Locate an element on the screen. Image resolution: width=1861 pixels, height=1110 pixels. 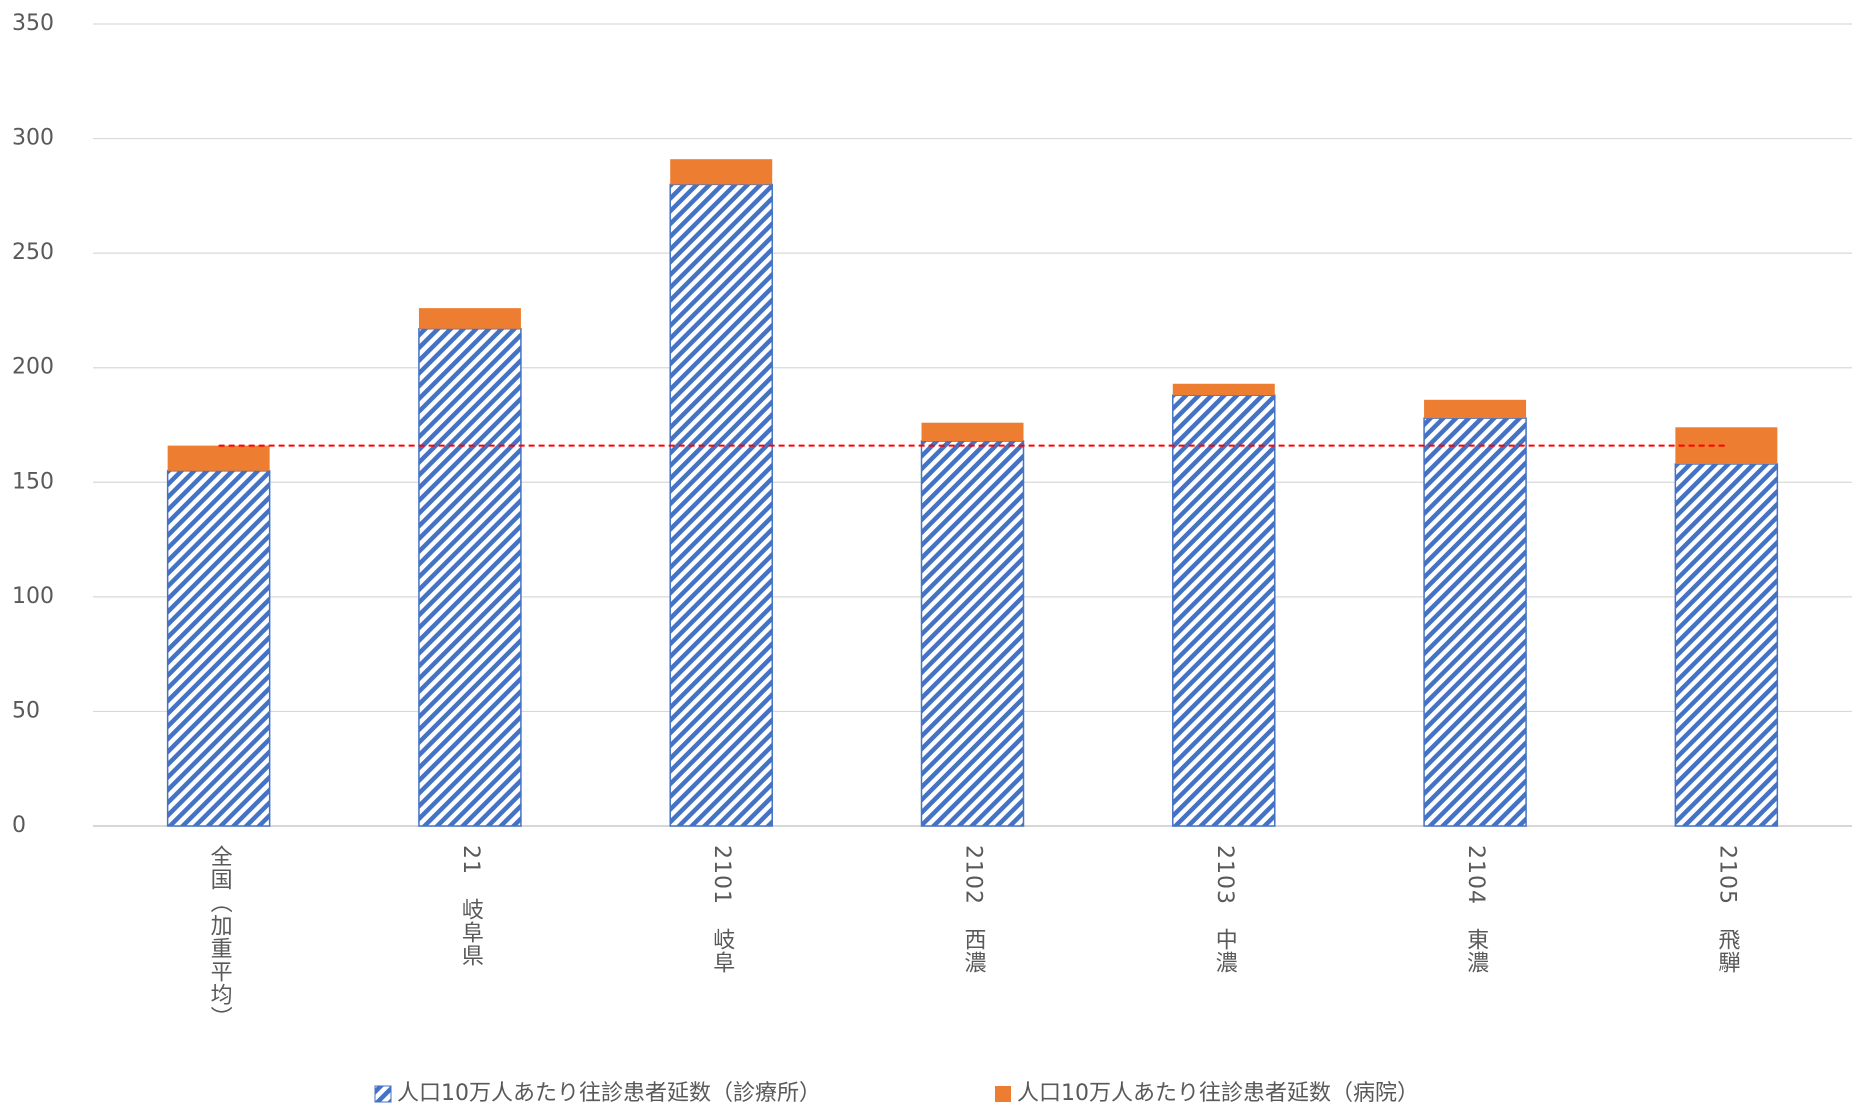
x-tick-label: 全国（加重平均） is located at coordinates (219, 937).